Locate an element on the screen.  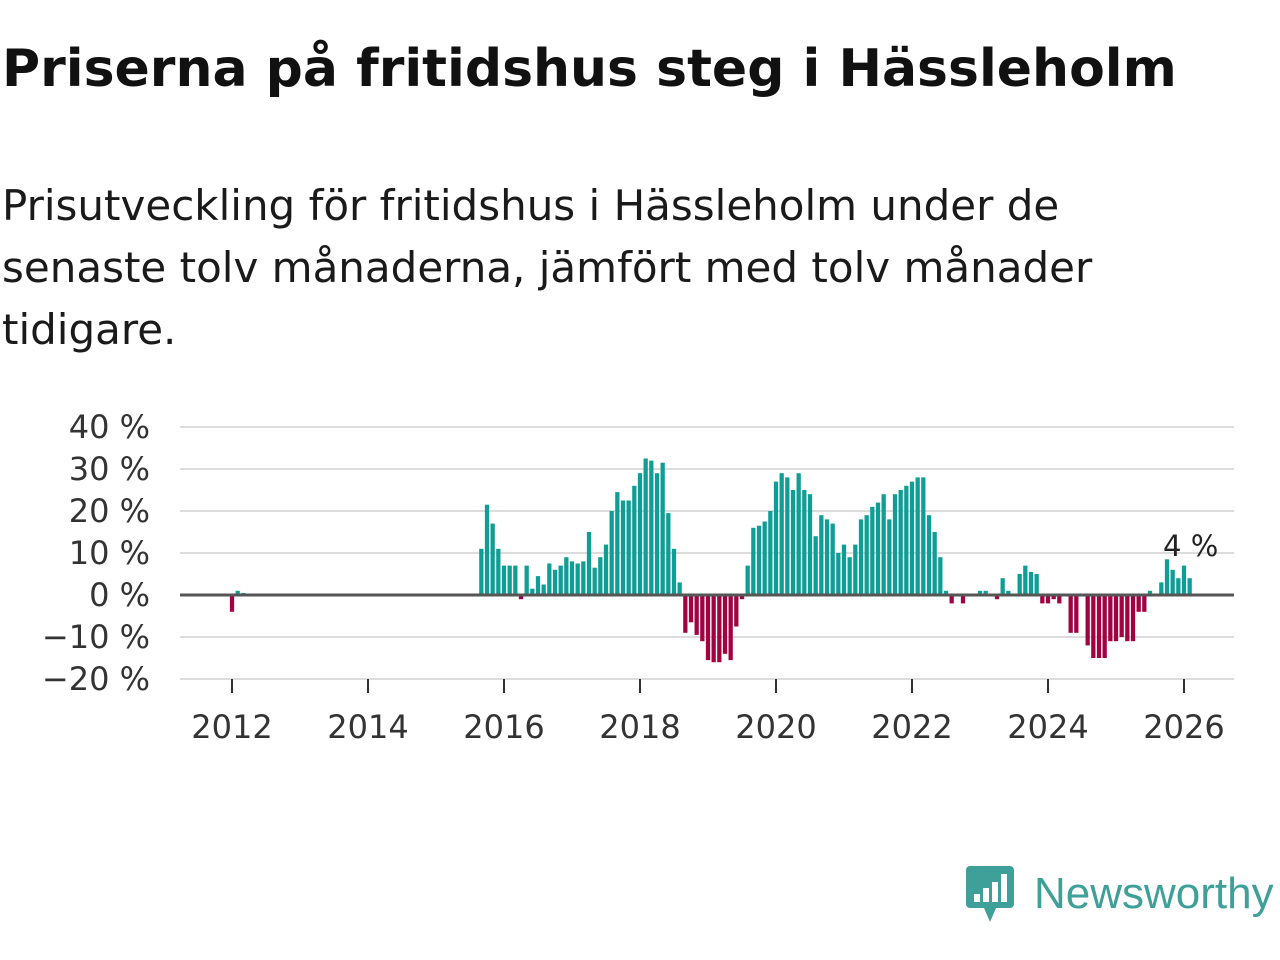
brand-logo: Newsworthy is located at coordinates (1119, 894).